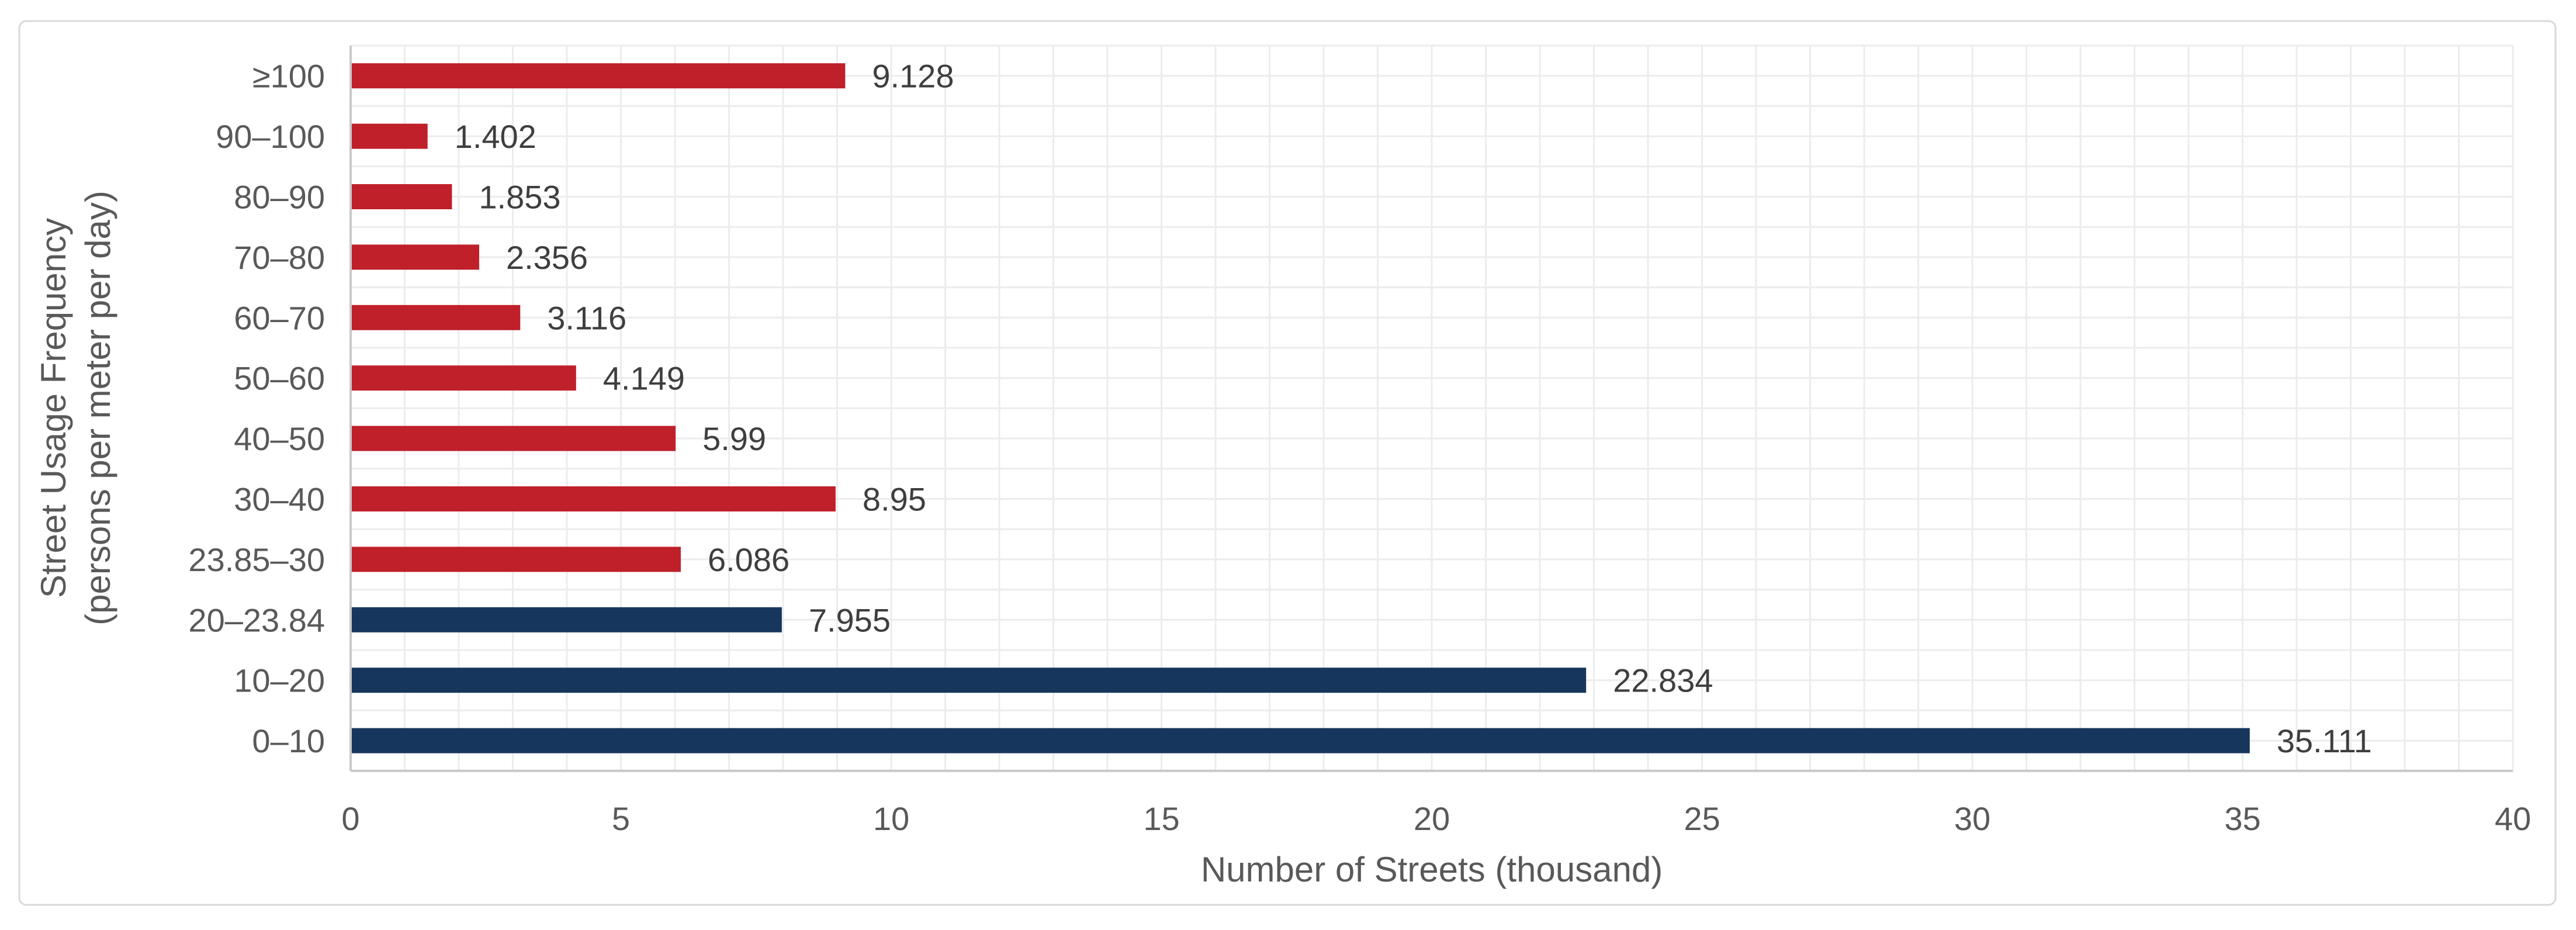 This screenshot has height=930, width=2576. What do you see at coordinates (2513, 818) in the screenshot?
I see `x-tick-label: 40` at bounding box center [2513, 818].